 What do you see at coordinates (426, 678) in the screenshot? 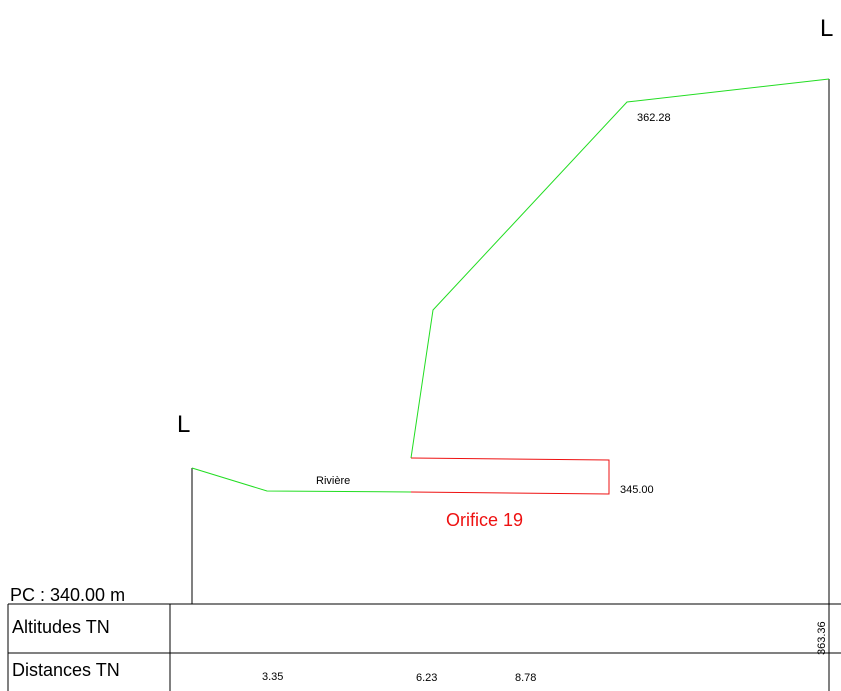
I see `distance-value: 6.23` at bounding box center [426, 678].